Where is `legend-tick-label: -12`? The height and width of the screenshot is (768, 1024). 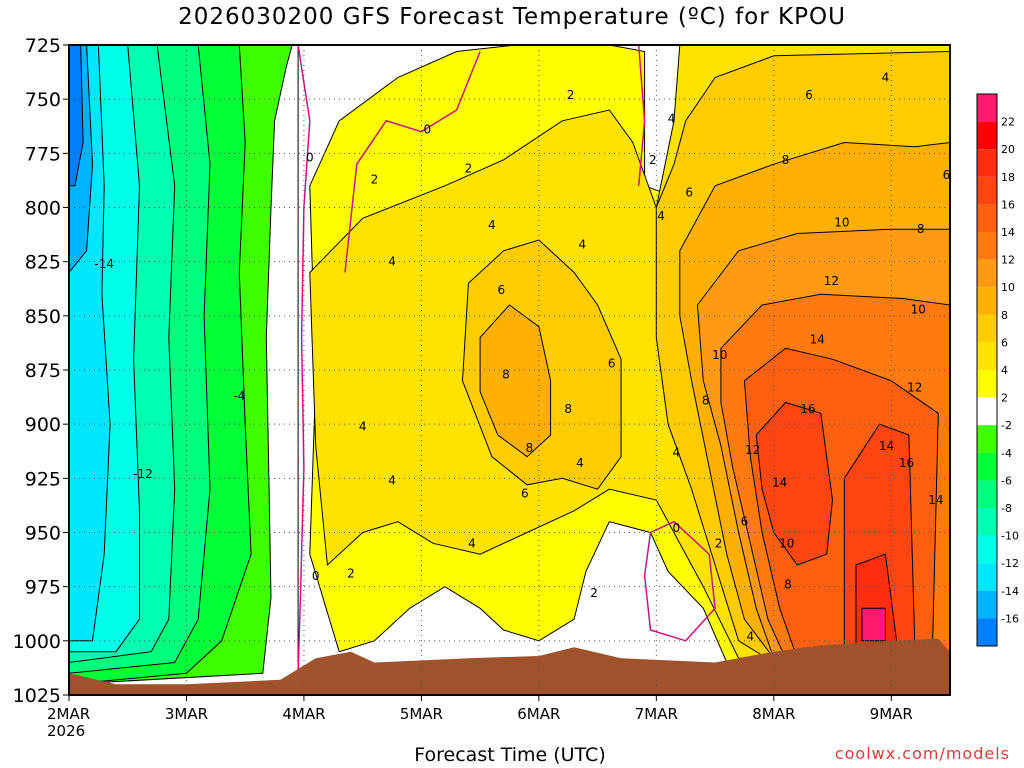 legend-tick-label: -12 is located at coordinates (1010, 563).